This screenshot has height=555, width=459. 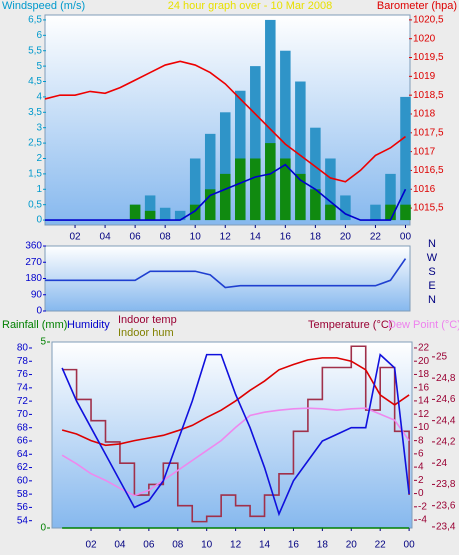 What do you see at coordinates (428, 170) in the screenshot?
I see `y-tick-label: 1016,5` at bounding box center [428, 170].